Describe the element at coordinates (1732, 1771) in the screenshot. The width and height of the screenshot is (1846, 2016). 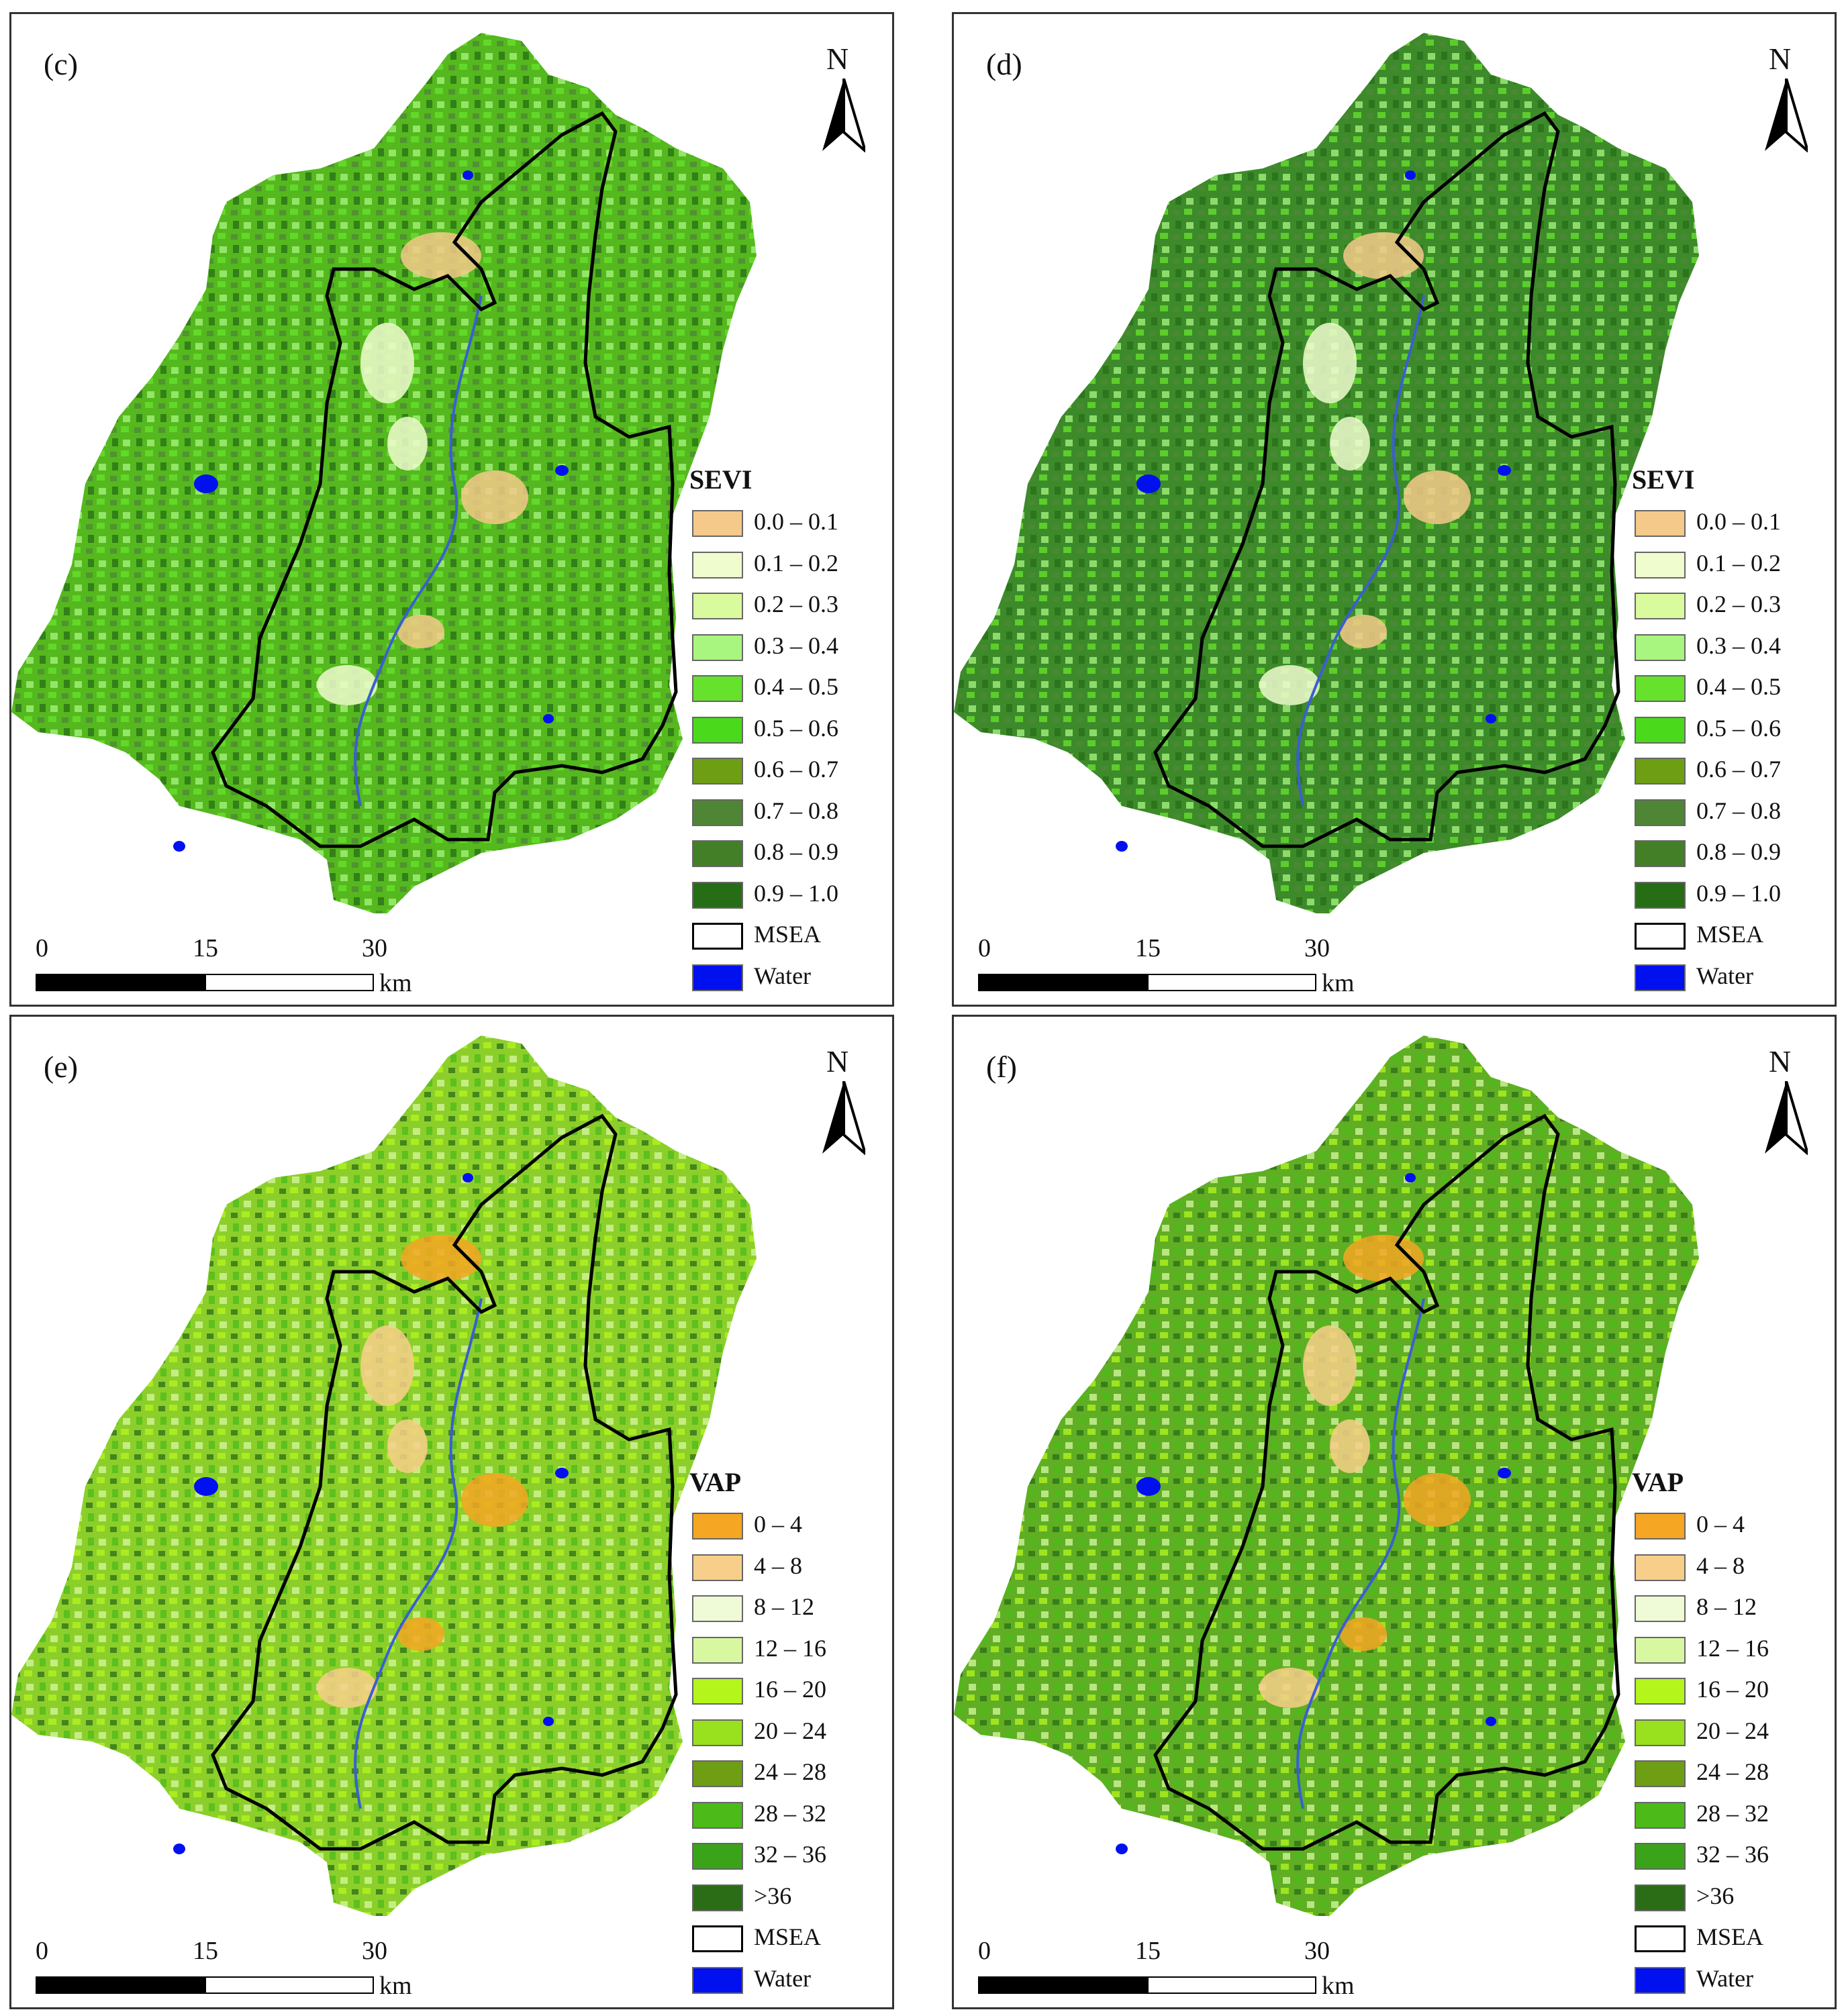
I see `legend-label: 24 – 28` at that location.